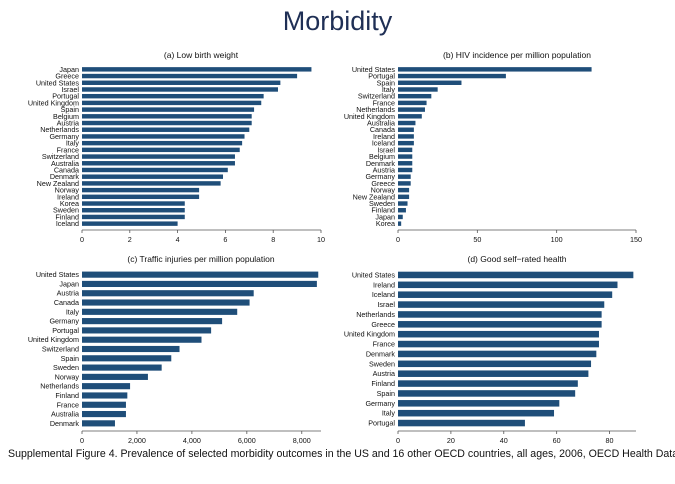  What do you see at coordinates (247, 440) in the screenshot?
I see `x-tick-label: 6,000` at bounding box center [247, 440].